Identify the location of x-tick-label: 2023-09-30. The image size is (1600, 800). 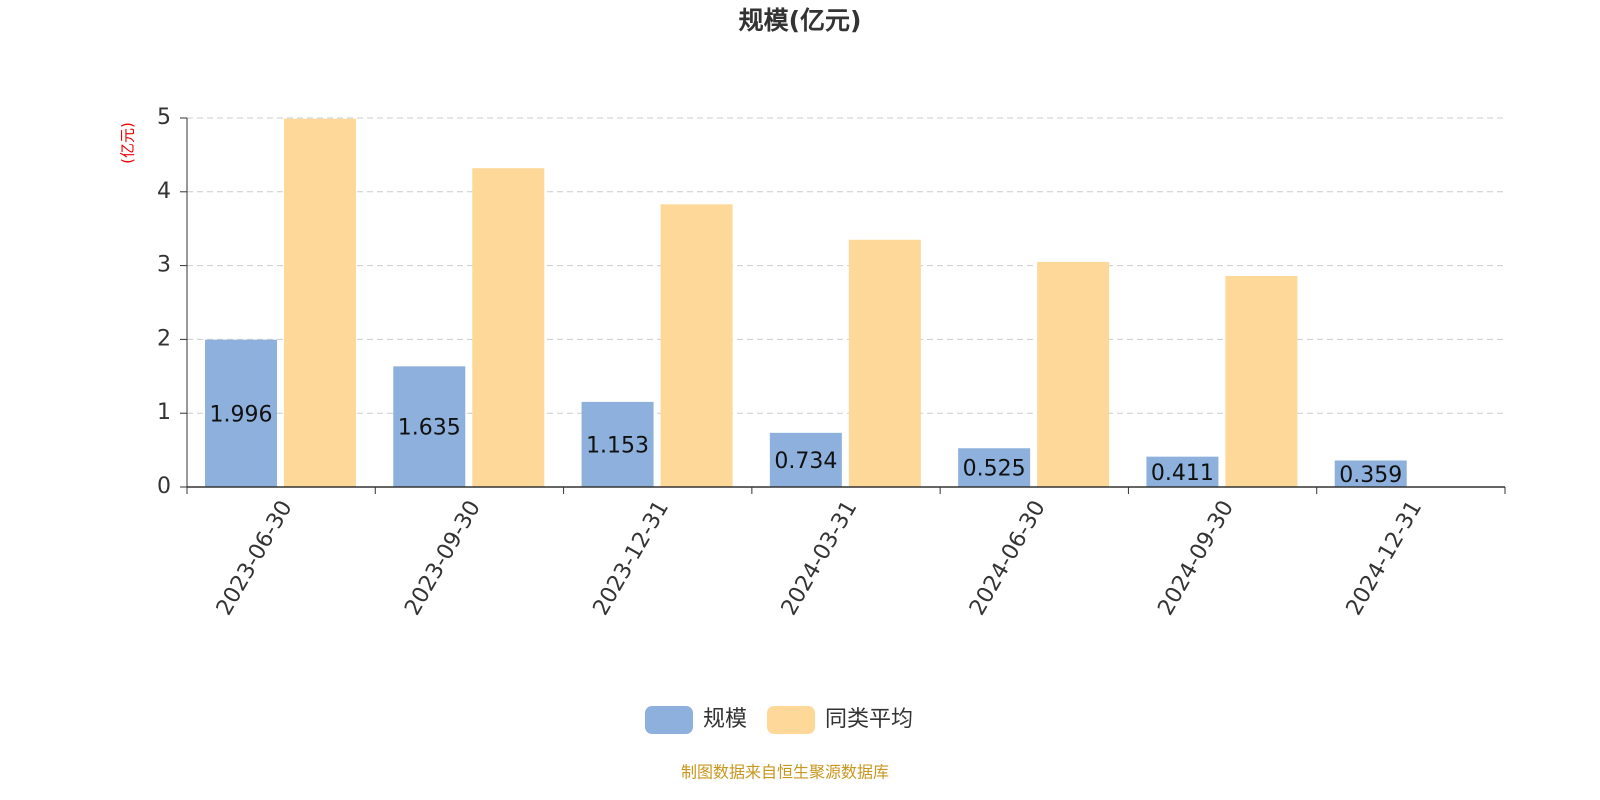
(443, 558).